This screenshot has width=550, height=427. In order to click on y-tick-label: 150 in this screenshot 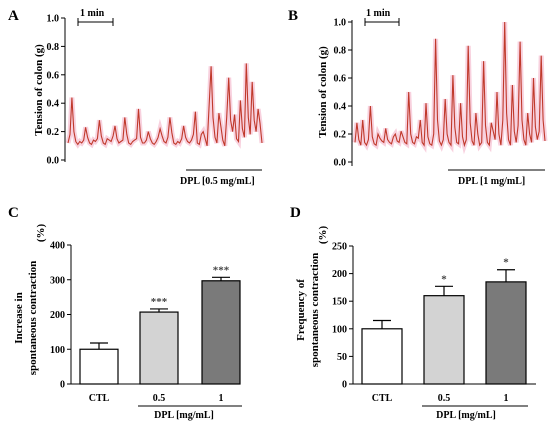, I will do `click(339, 302)`.